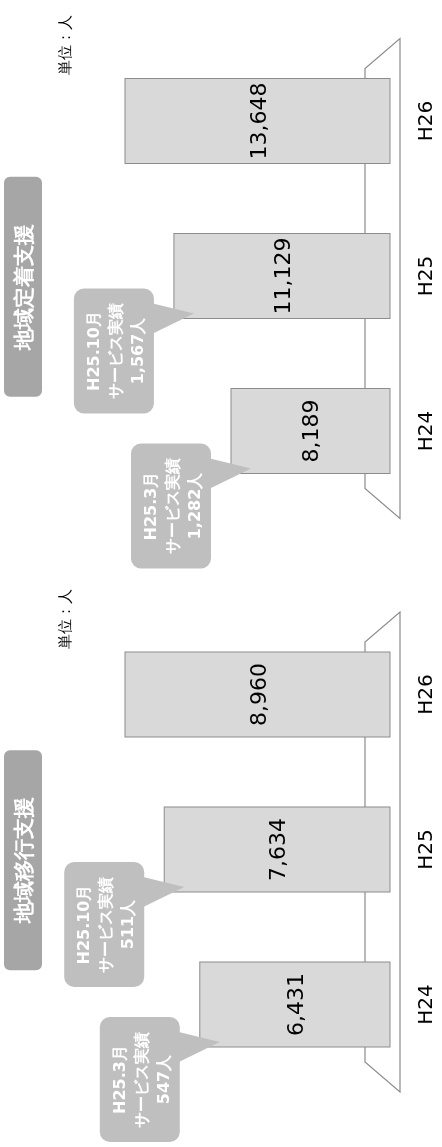  I want to click on data-label: 13,648, so click(258, 121).